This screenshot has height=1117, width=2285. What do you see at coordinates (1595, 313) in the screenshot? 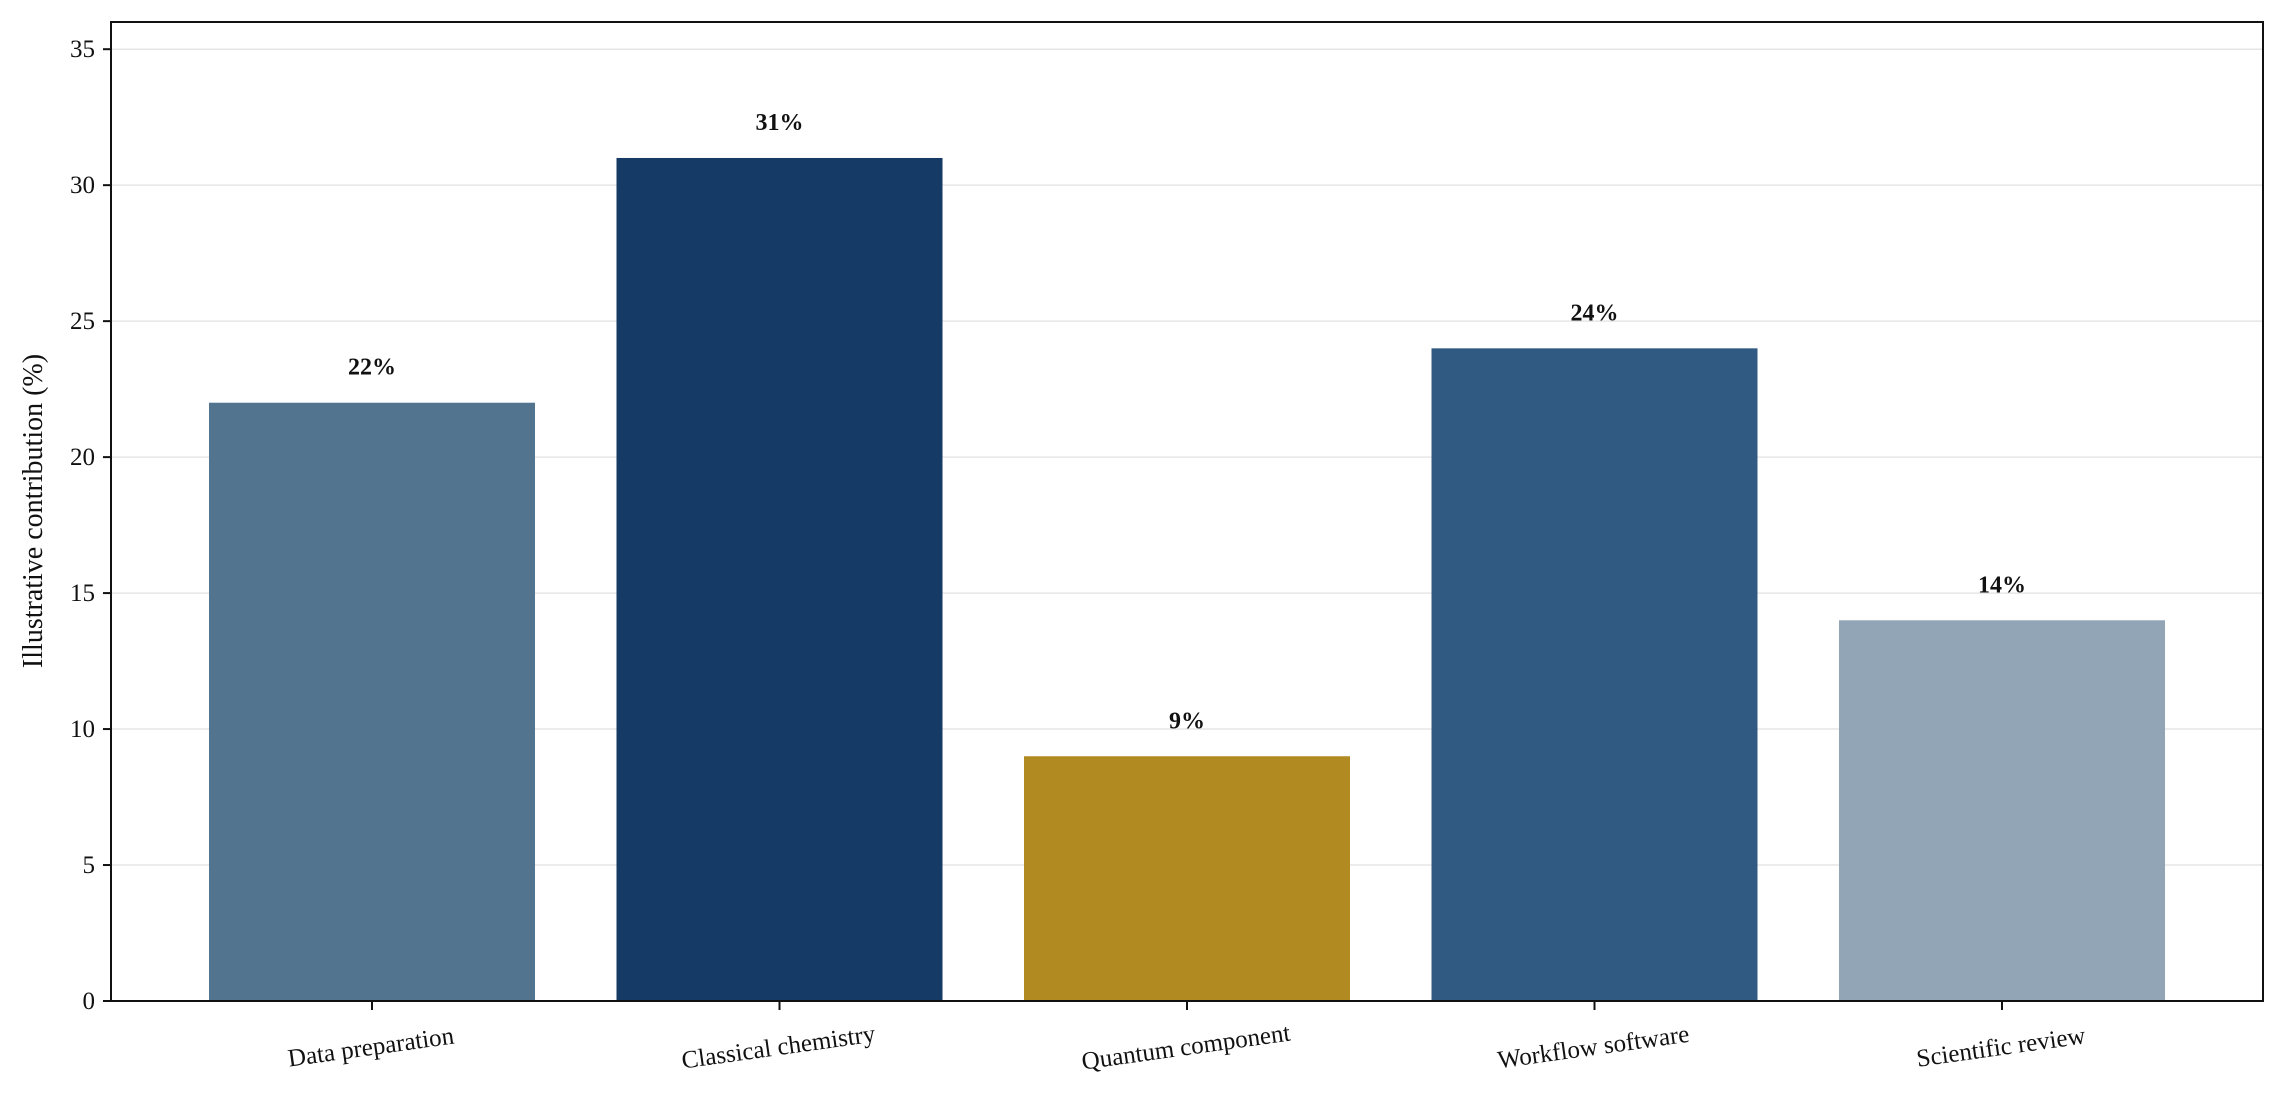
I see `data-label: 24%` at bounding box center [1595, 313].